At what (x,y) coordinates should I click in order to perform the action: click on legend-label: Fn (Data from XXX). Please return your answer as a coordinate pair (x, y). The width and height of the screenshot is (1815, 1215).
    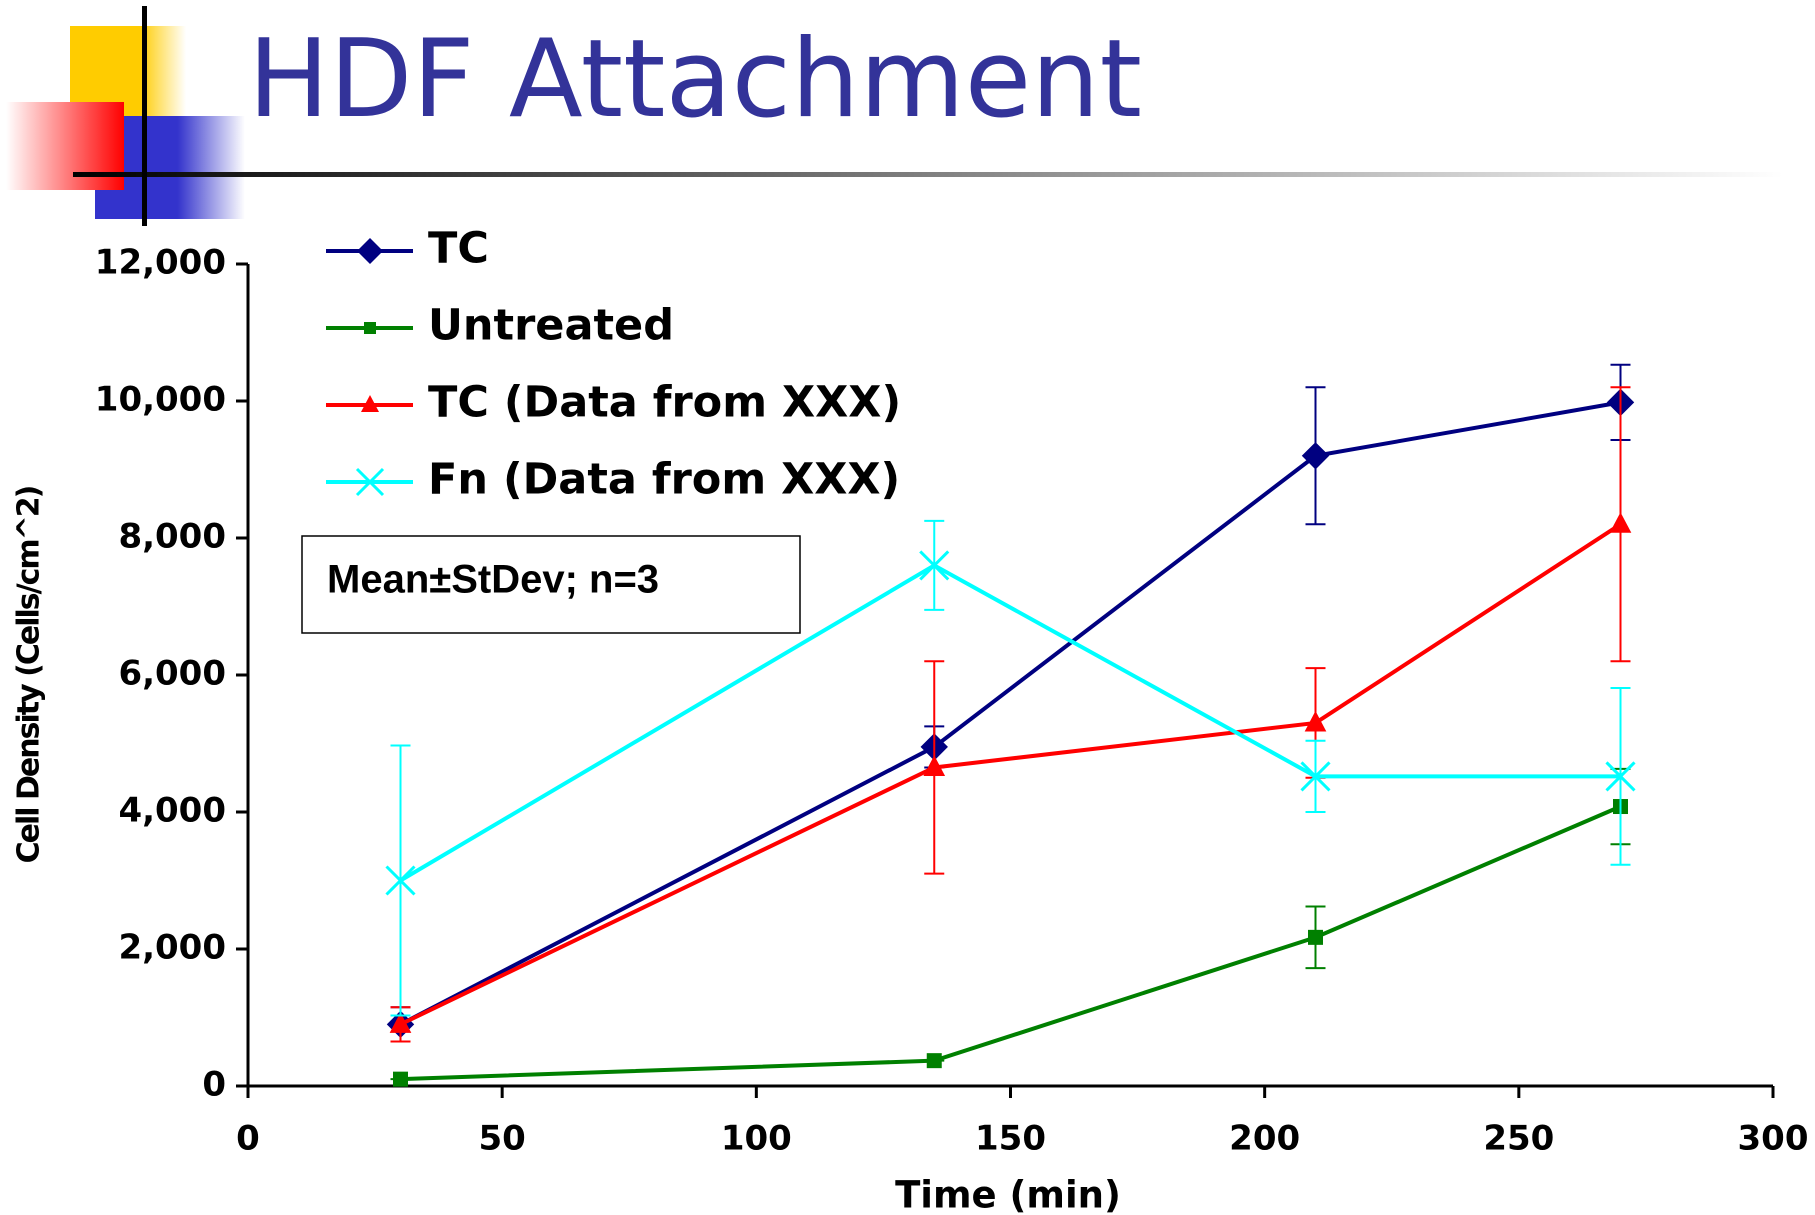
    Looking at the image, I should click on (664, 480).